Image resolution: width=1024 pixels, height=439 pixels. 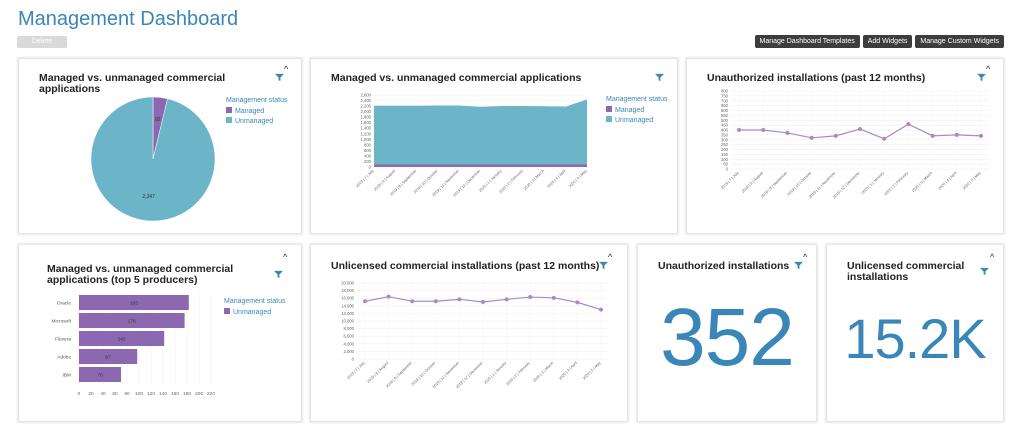 What do you see at coordinates (915, 338) in the screenshot?
I see `kpi-value: 15.2K` at bounding box center [915, 338].